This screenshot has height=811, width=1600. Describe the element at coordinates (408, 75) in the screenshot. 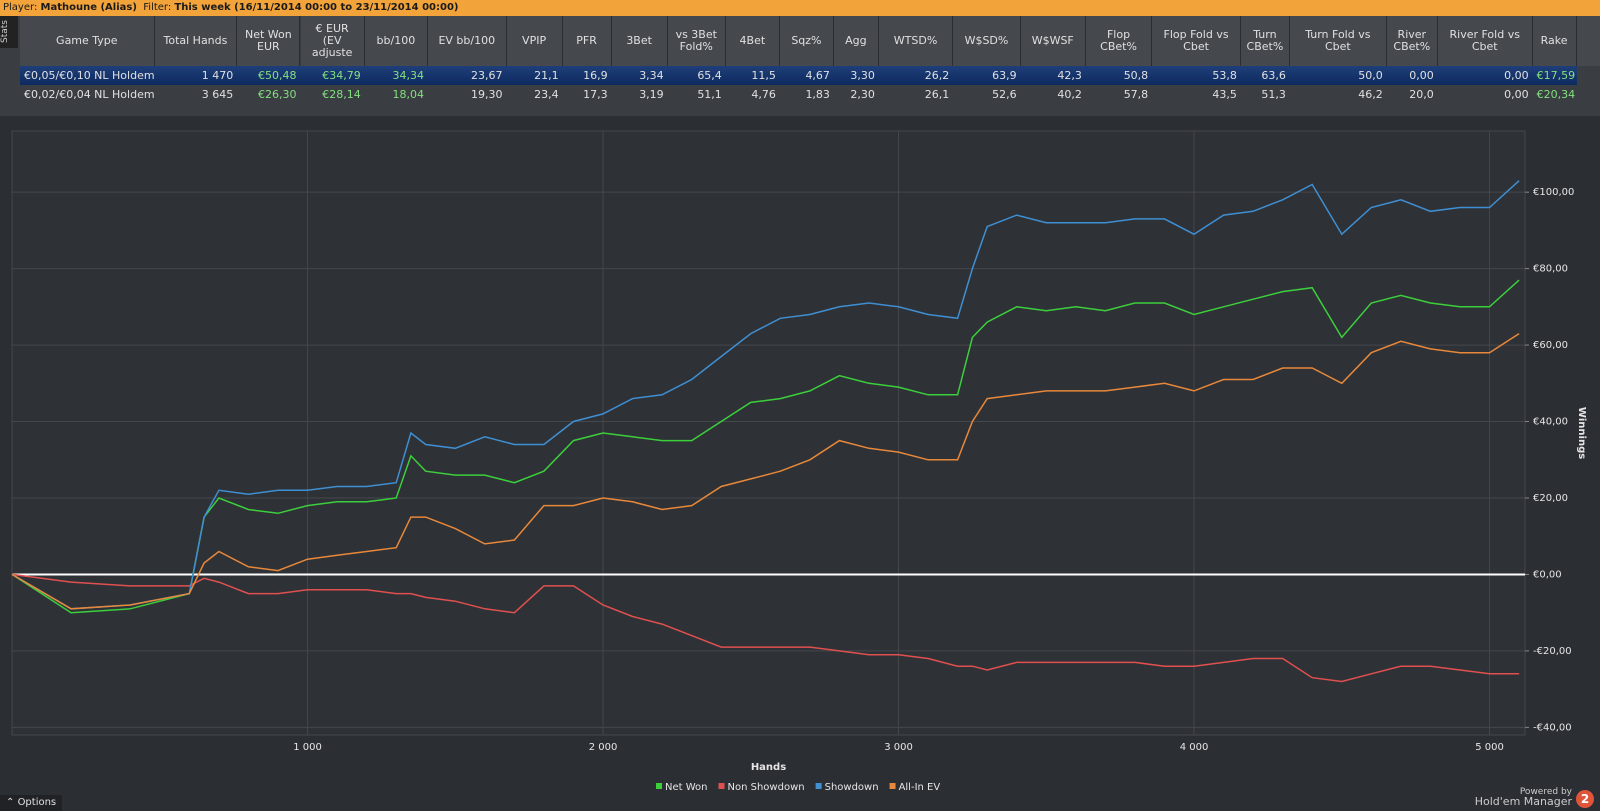

I see `table-cell: 34,34` at that location.